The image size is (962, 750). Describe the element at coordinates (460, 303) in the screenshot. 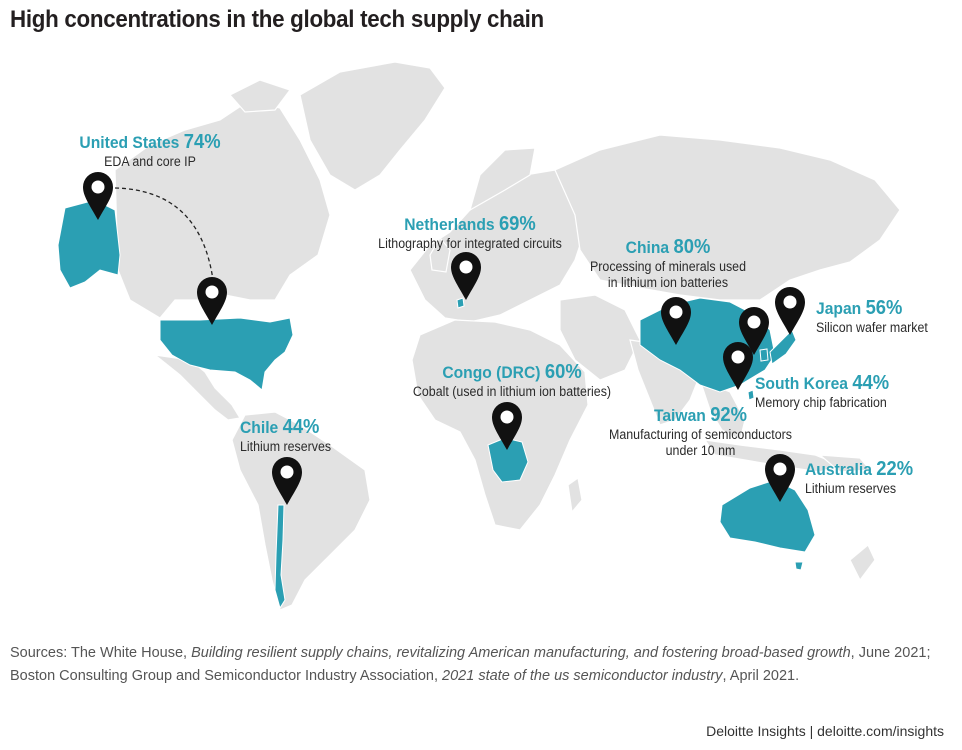

I see `netherlands-shape` at that location.